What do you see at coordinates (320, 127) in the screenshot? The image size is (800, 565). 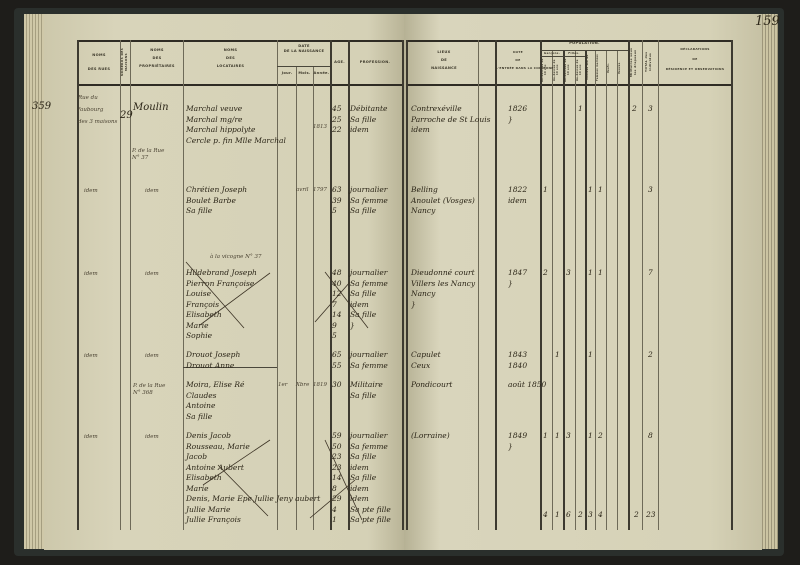 I see `birth-year: 1813` at bounding box center [320, 127].